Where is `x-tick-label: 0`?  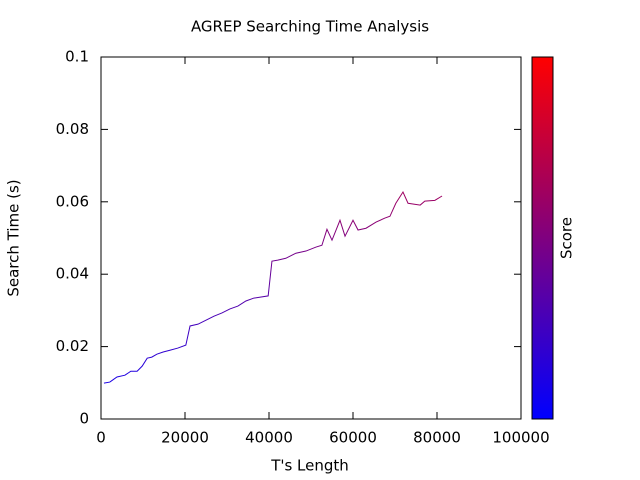 x-tick-label: 0 is located at coordinates (101, 438).